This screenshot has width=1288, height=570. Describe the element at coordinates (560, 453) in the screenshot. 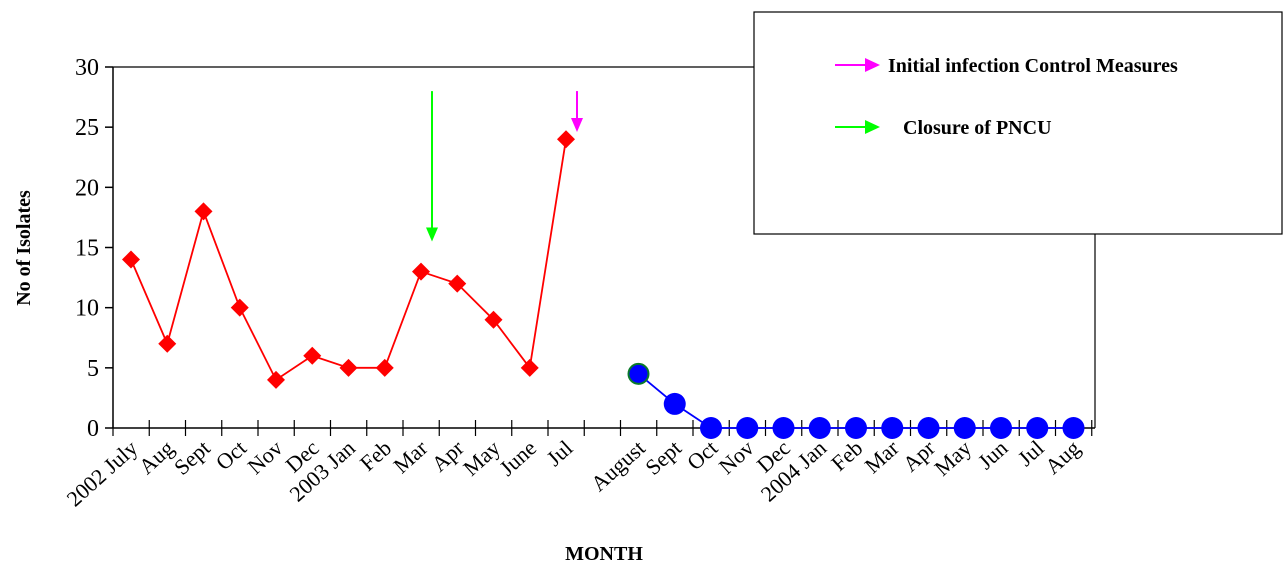

I see `x-tick-label: Jul` at that location.